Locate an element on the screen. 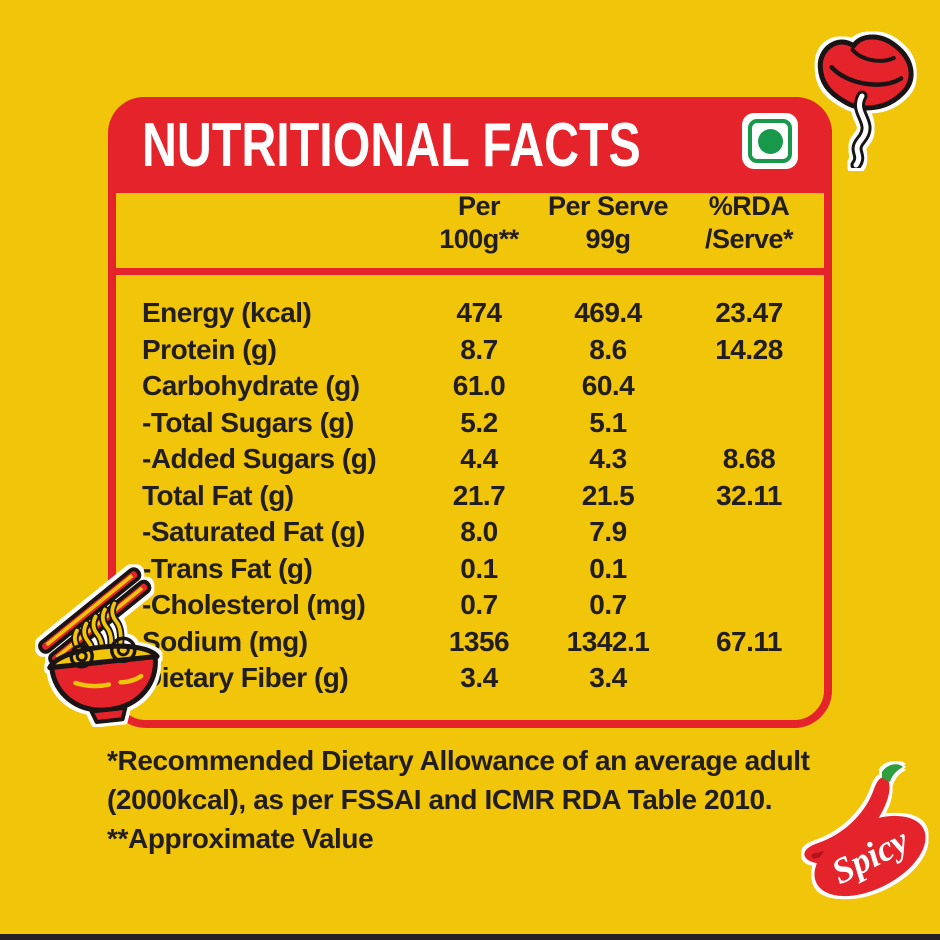  column-headers: Per 100g** Per Serve 99g %RDA /Serve* is located at coordinates (470, 223).